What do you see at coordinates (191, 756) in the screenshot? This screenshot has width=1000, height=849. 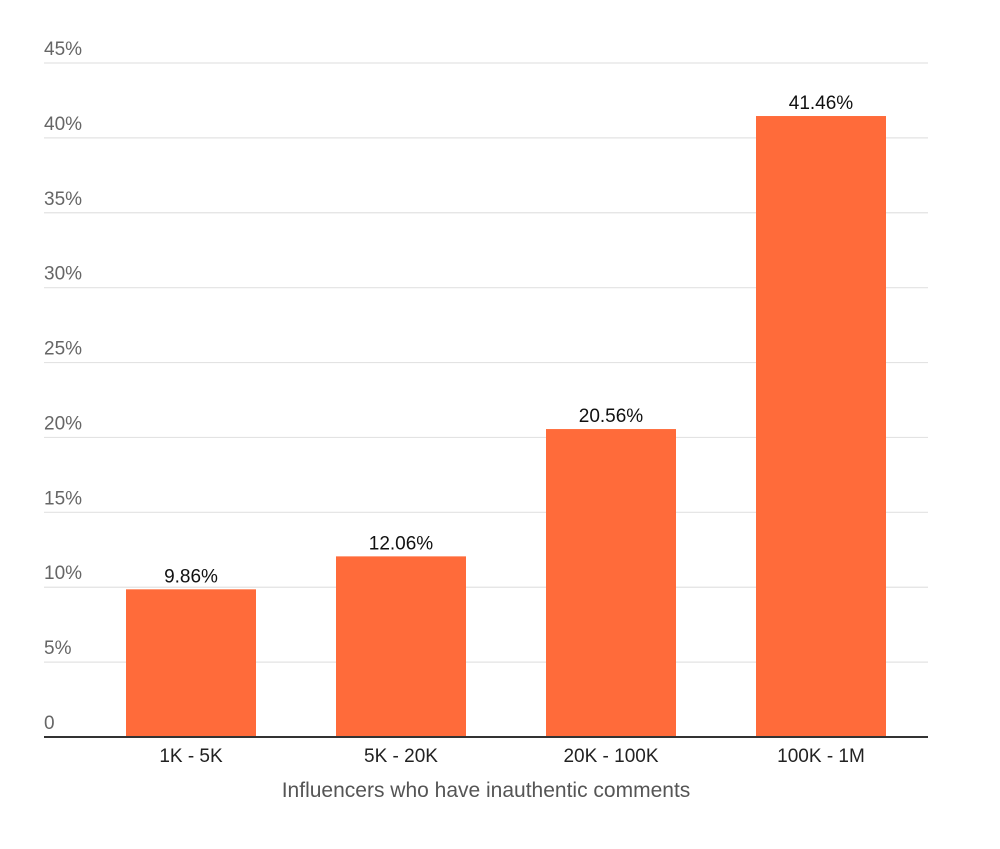 I see `x-category-label: 1K - 5K` at bounding box center [191, 756].